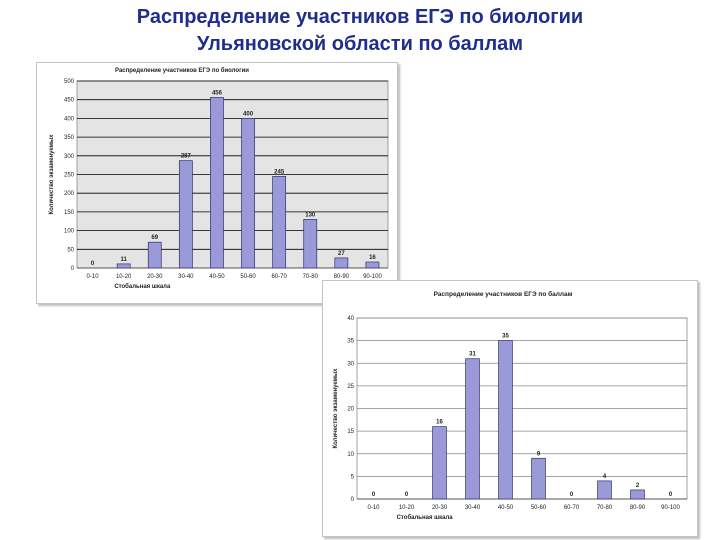 The image size is (720, 540). Describe the element at coordinates (310, 215) in the screenshot. I see `data-label-70-80: 130` at that location.